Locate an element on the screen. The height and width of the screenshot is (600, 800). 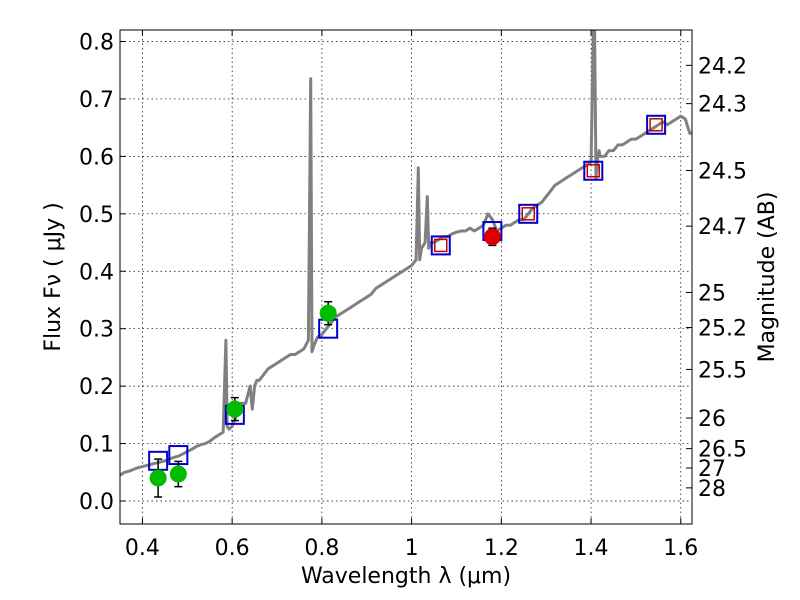
x-tick-label: 1.4 is located at coordinates (591, 548).